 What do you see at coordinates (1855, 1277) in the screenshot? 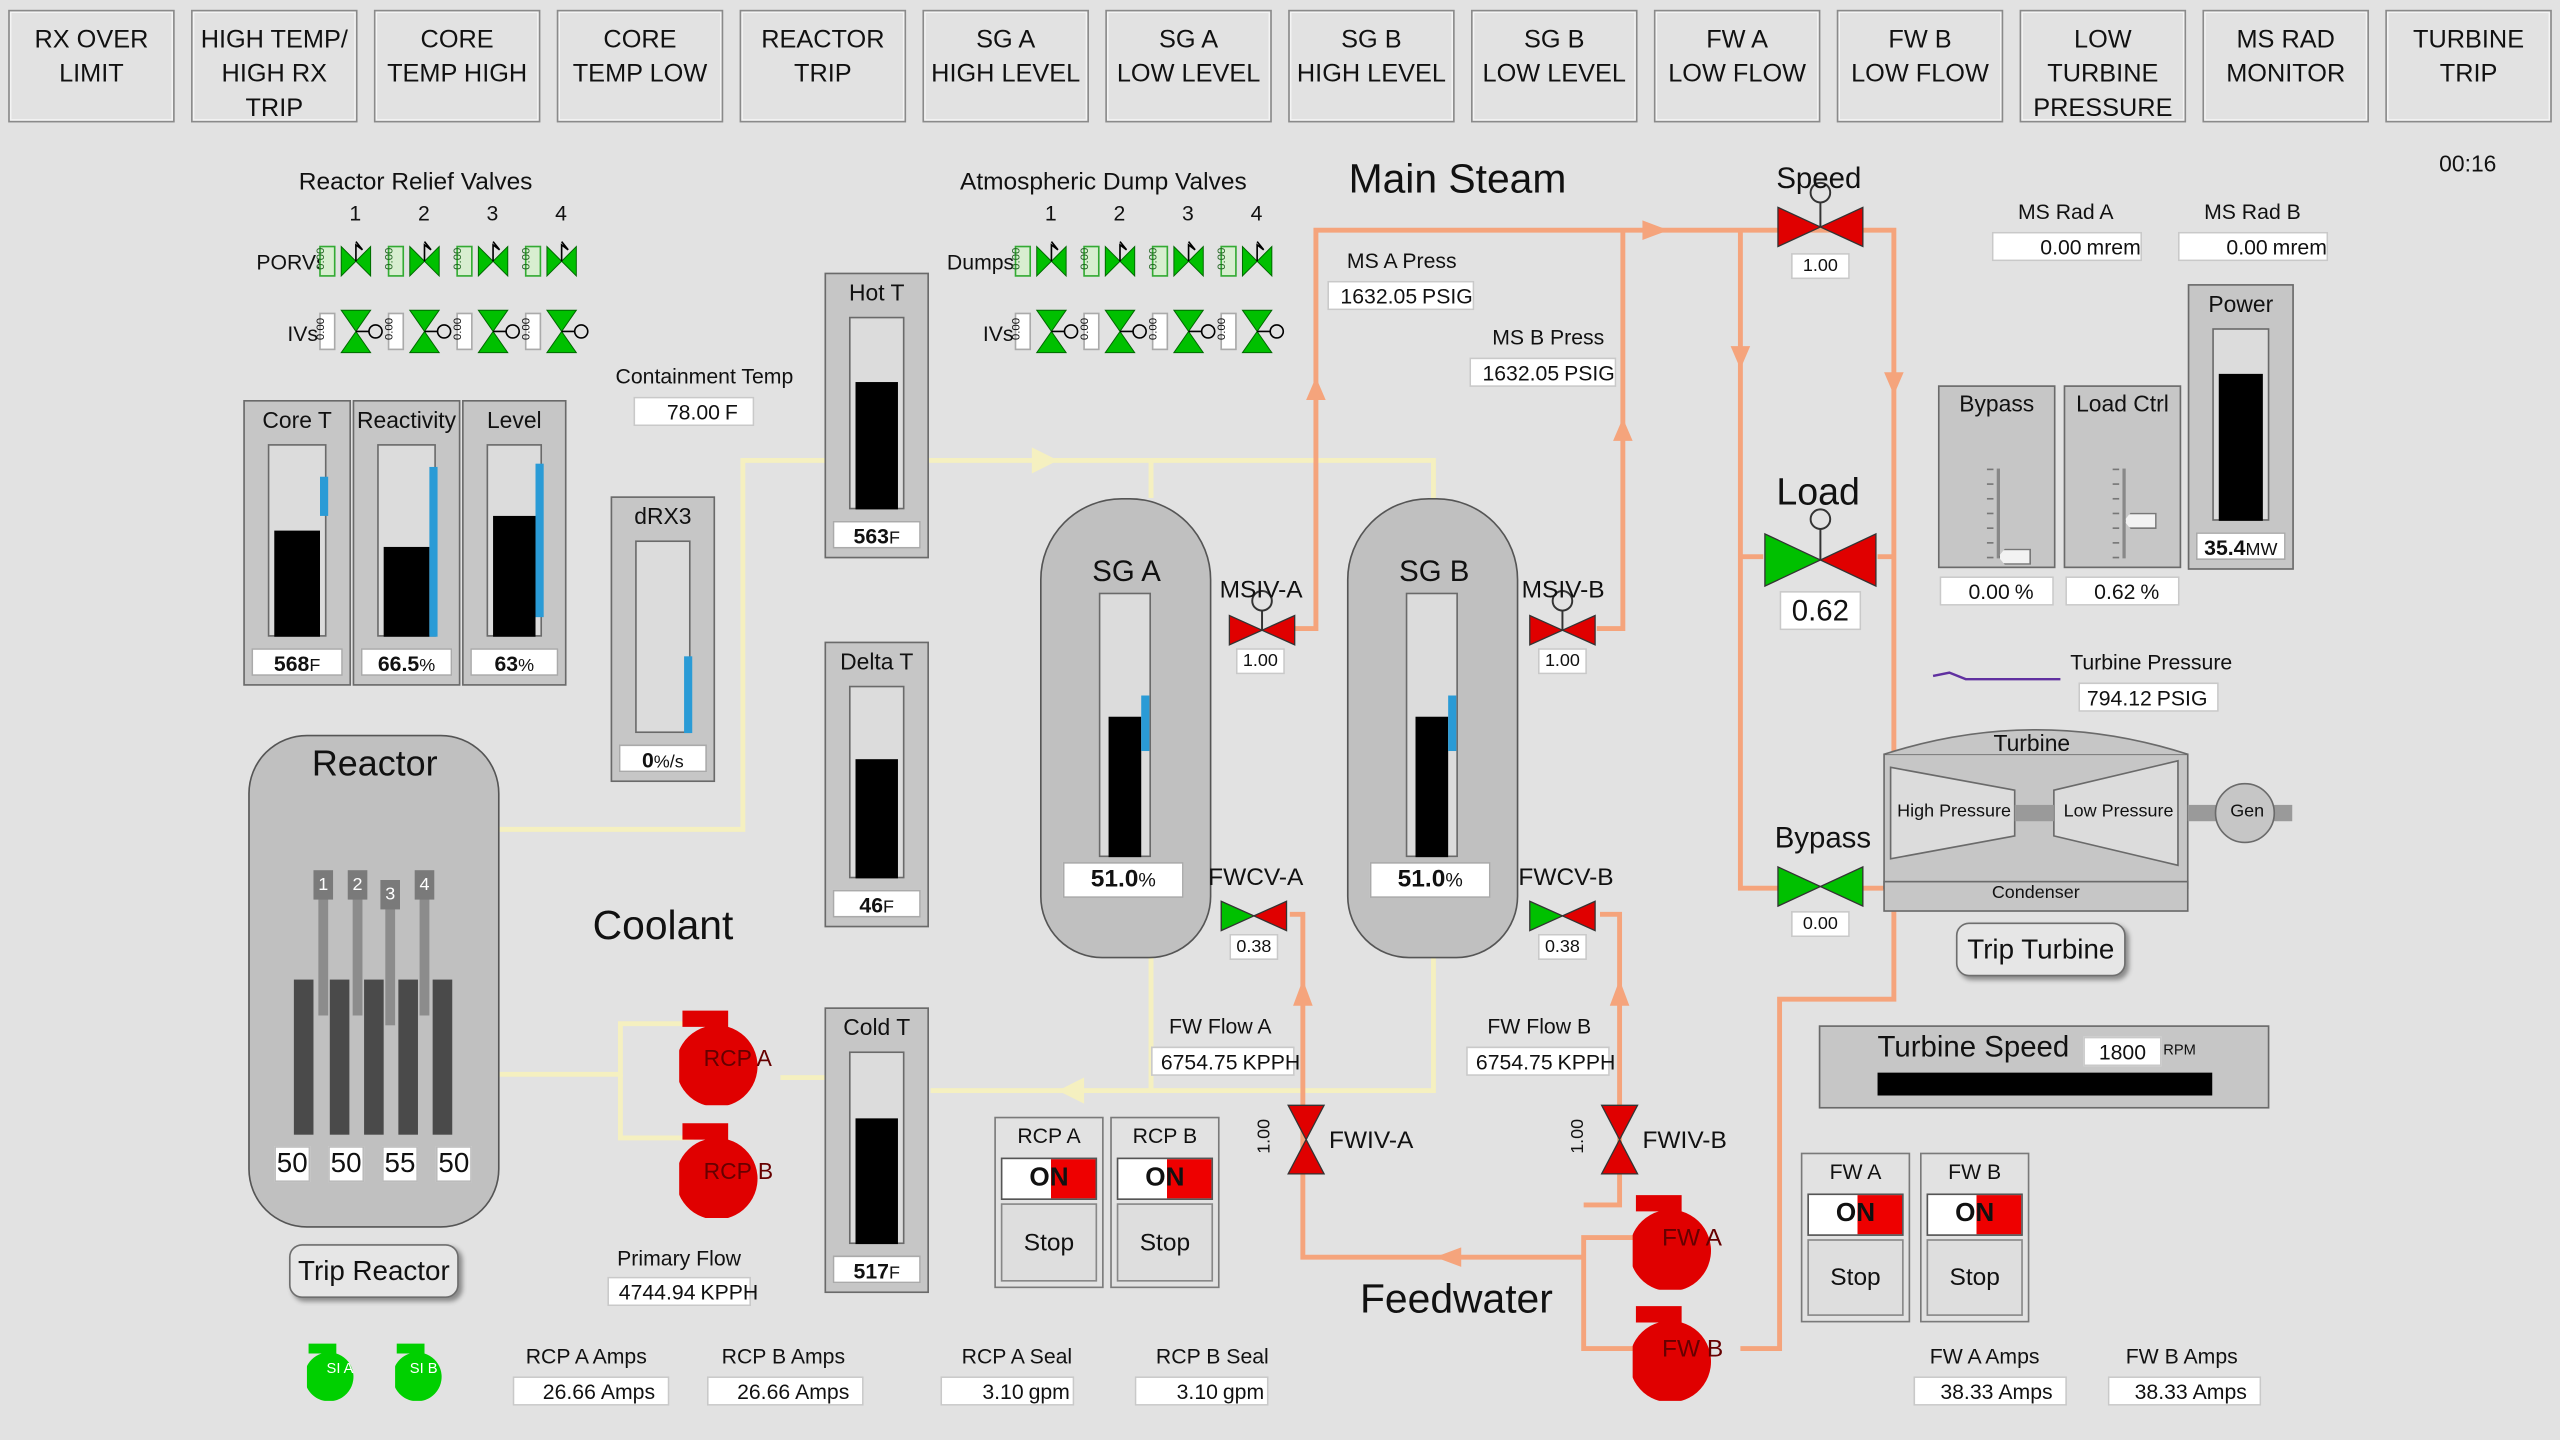
I see `fw-a-stop-button: Stop` at bounding box center [1855, 1277].